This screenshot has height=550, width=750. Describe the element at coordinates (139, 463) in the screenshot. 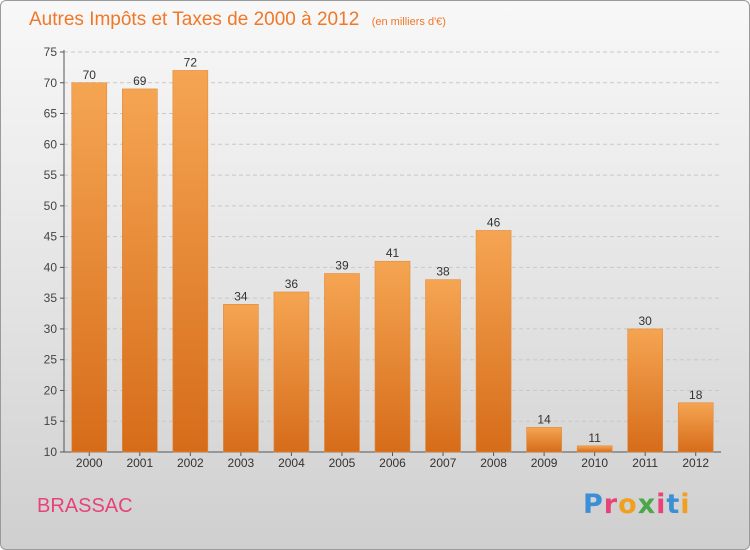

I see `x-tick-label: 2001` at that location.